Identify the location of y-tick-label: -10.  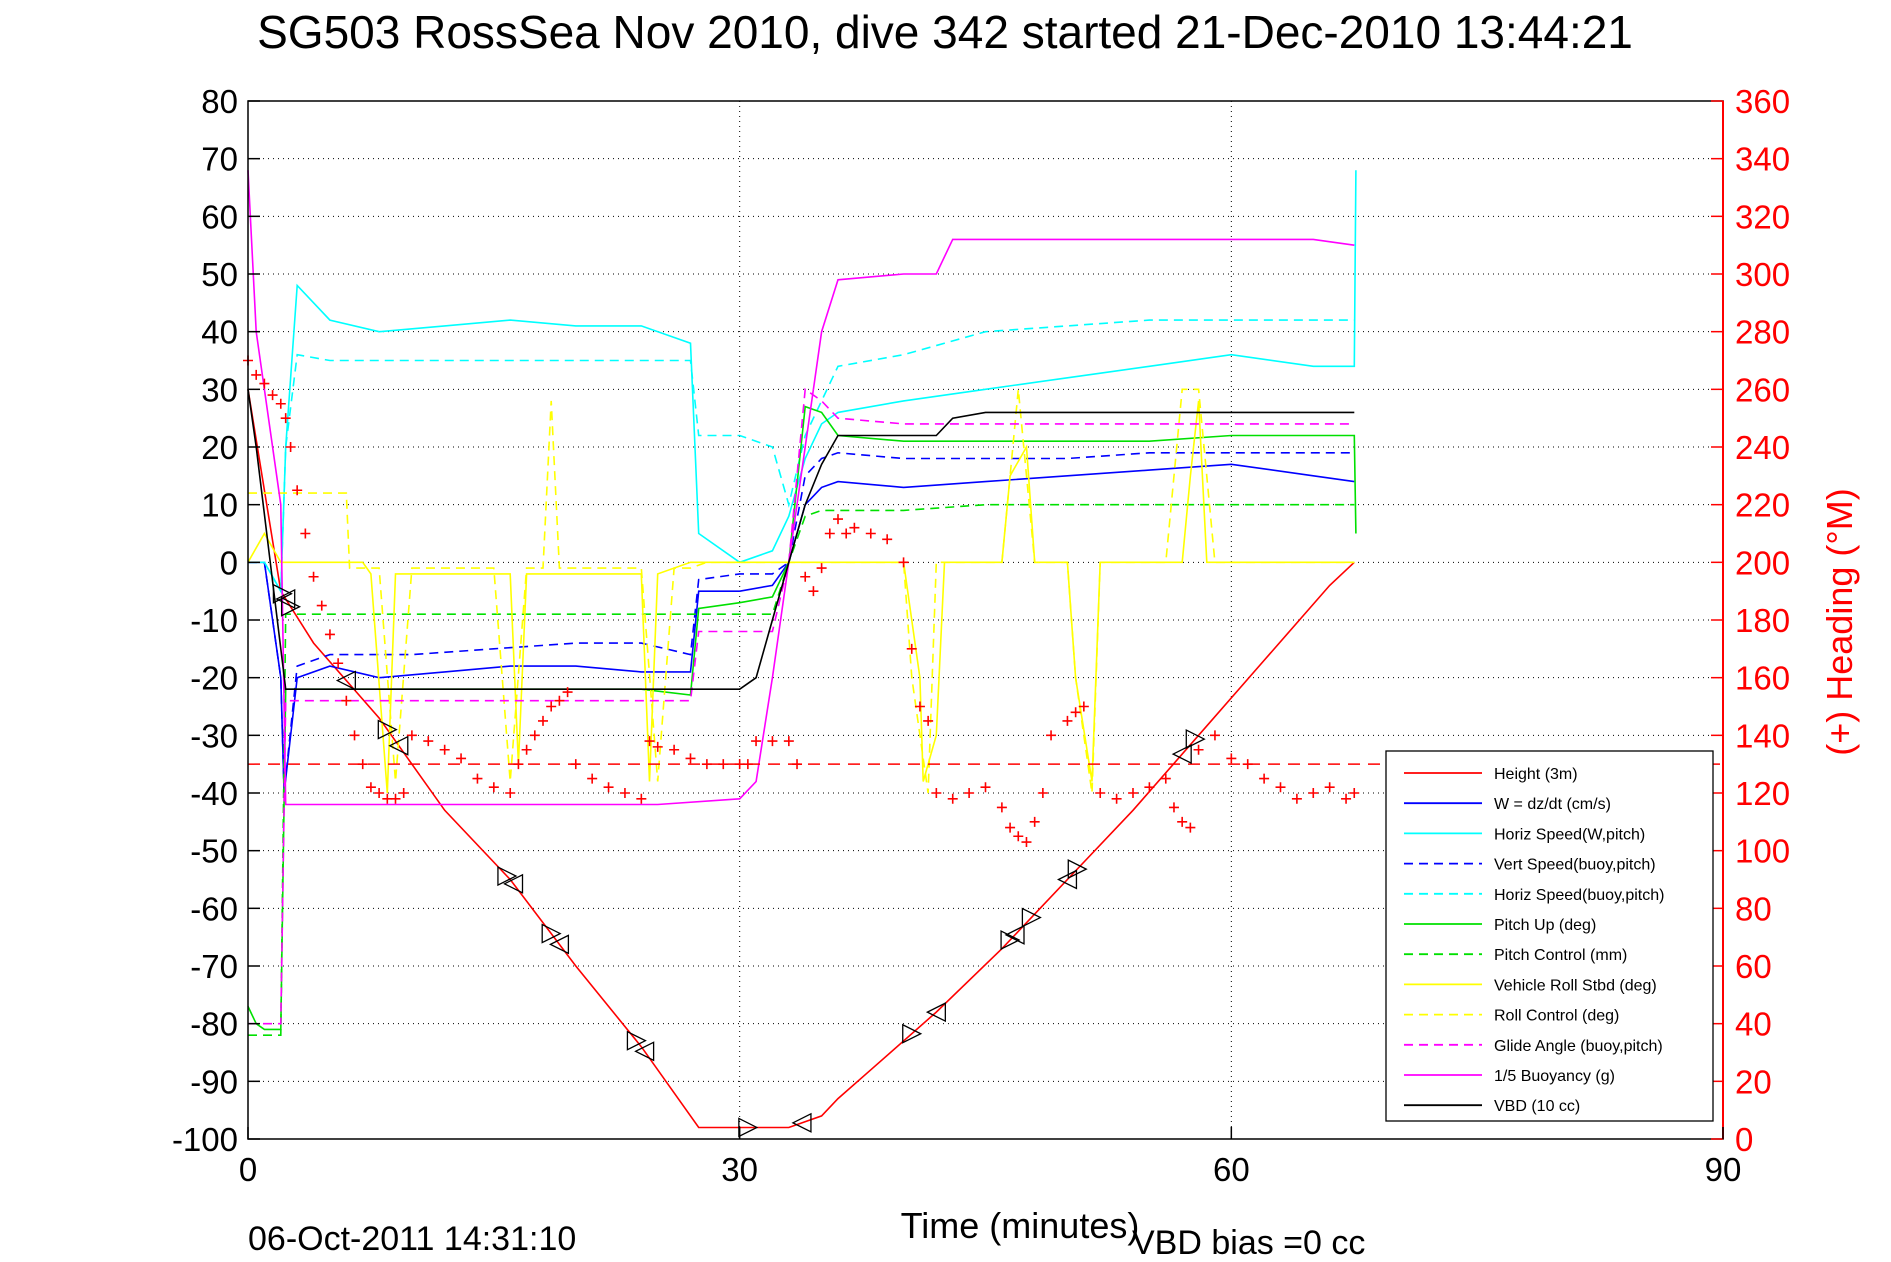
(214, 620).